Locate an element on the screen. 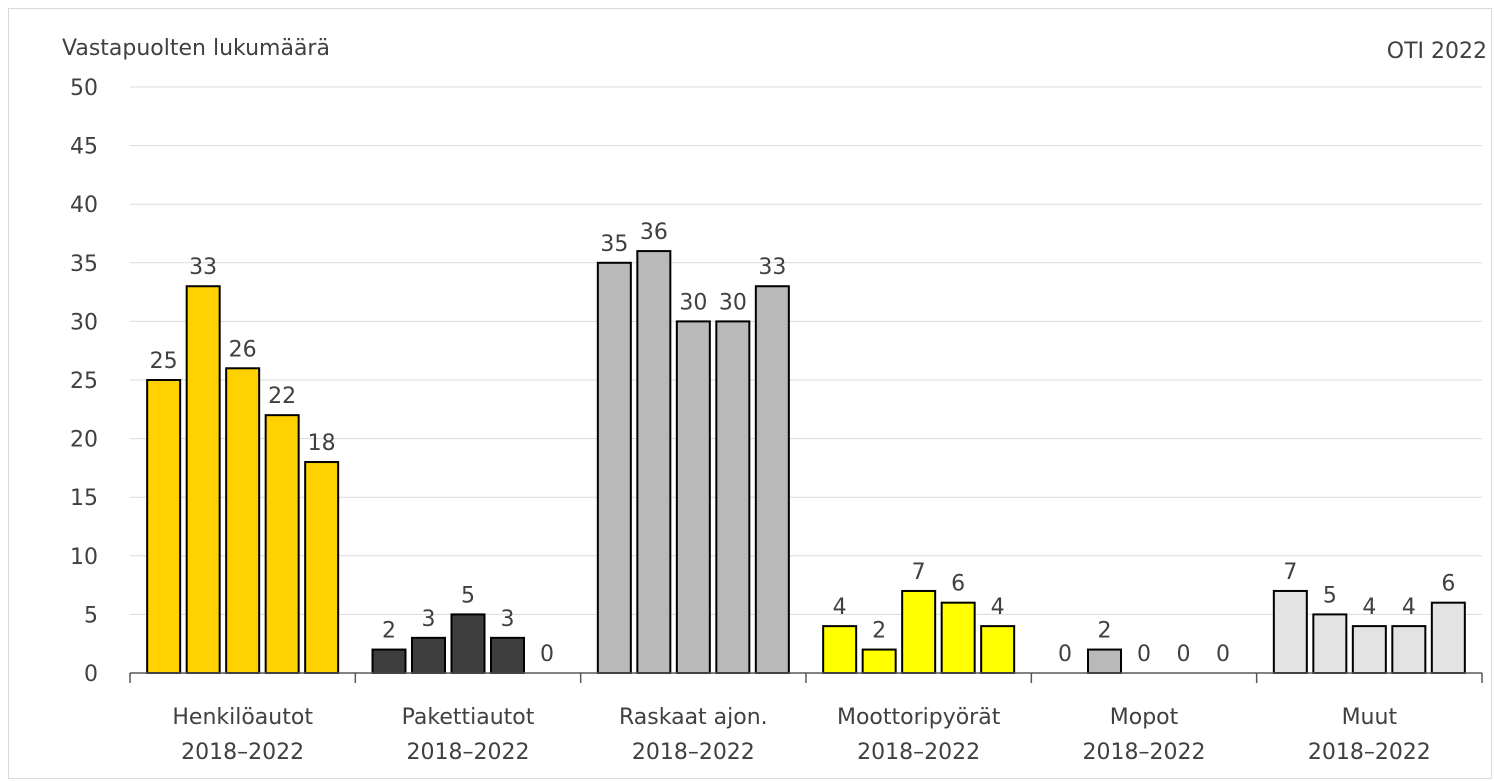 The height and width of the screenshot is (781, 1494). y-tick-label: 25 is located at coordinates (84, 381).